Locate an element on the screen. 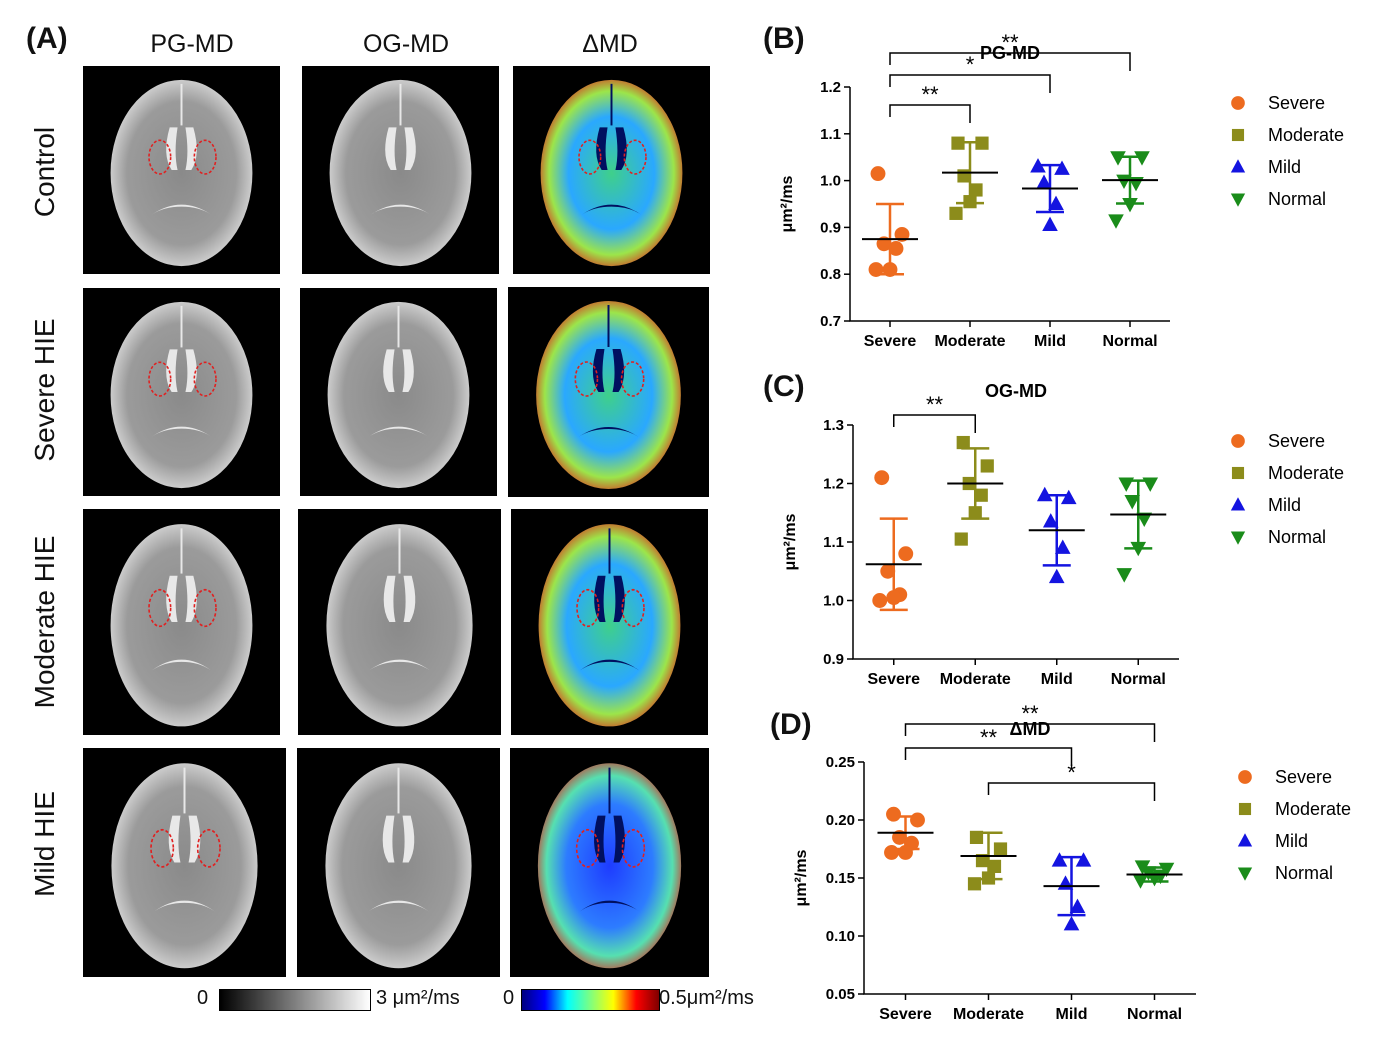  brain-image-severe-og-md is located at coordinates (398, 392).